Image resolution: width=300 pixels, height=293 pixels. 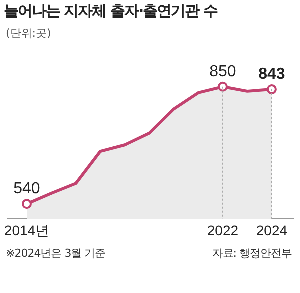 I want to click on annotation: 자료: 행정안전부, so click(x=252, y=253).